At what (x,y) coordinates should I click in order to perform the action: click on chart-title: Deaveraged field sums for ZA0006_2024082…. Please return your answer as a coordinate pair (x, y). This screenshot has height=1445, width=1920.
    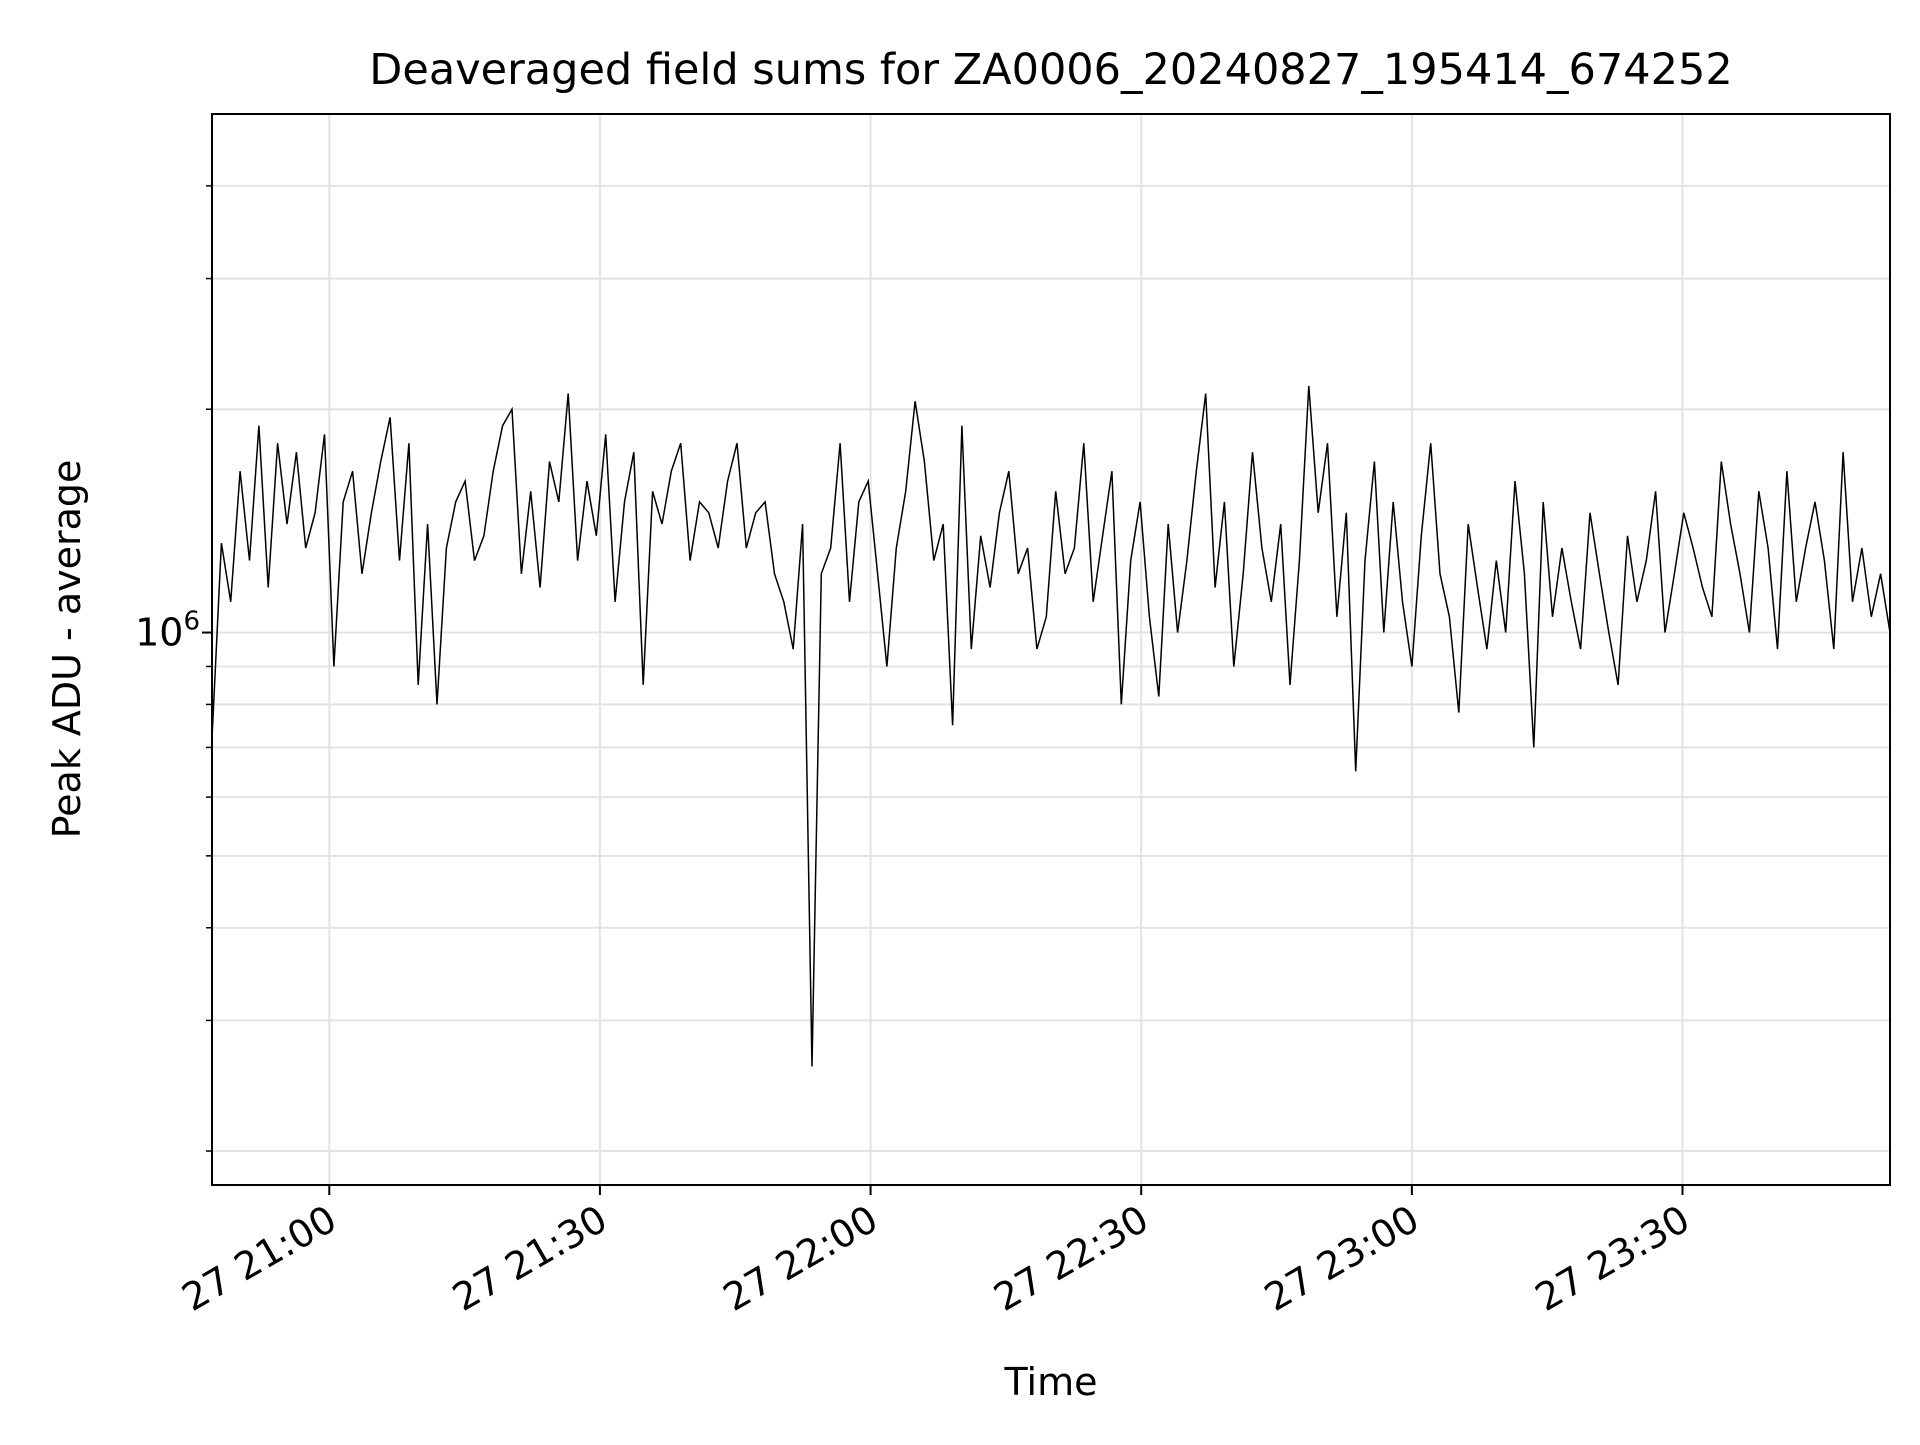
    Looking at the image, I should click on (1050, 70).